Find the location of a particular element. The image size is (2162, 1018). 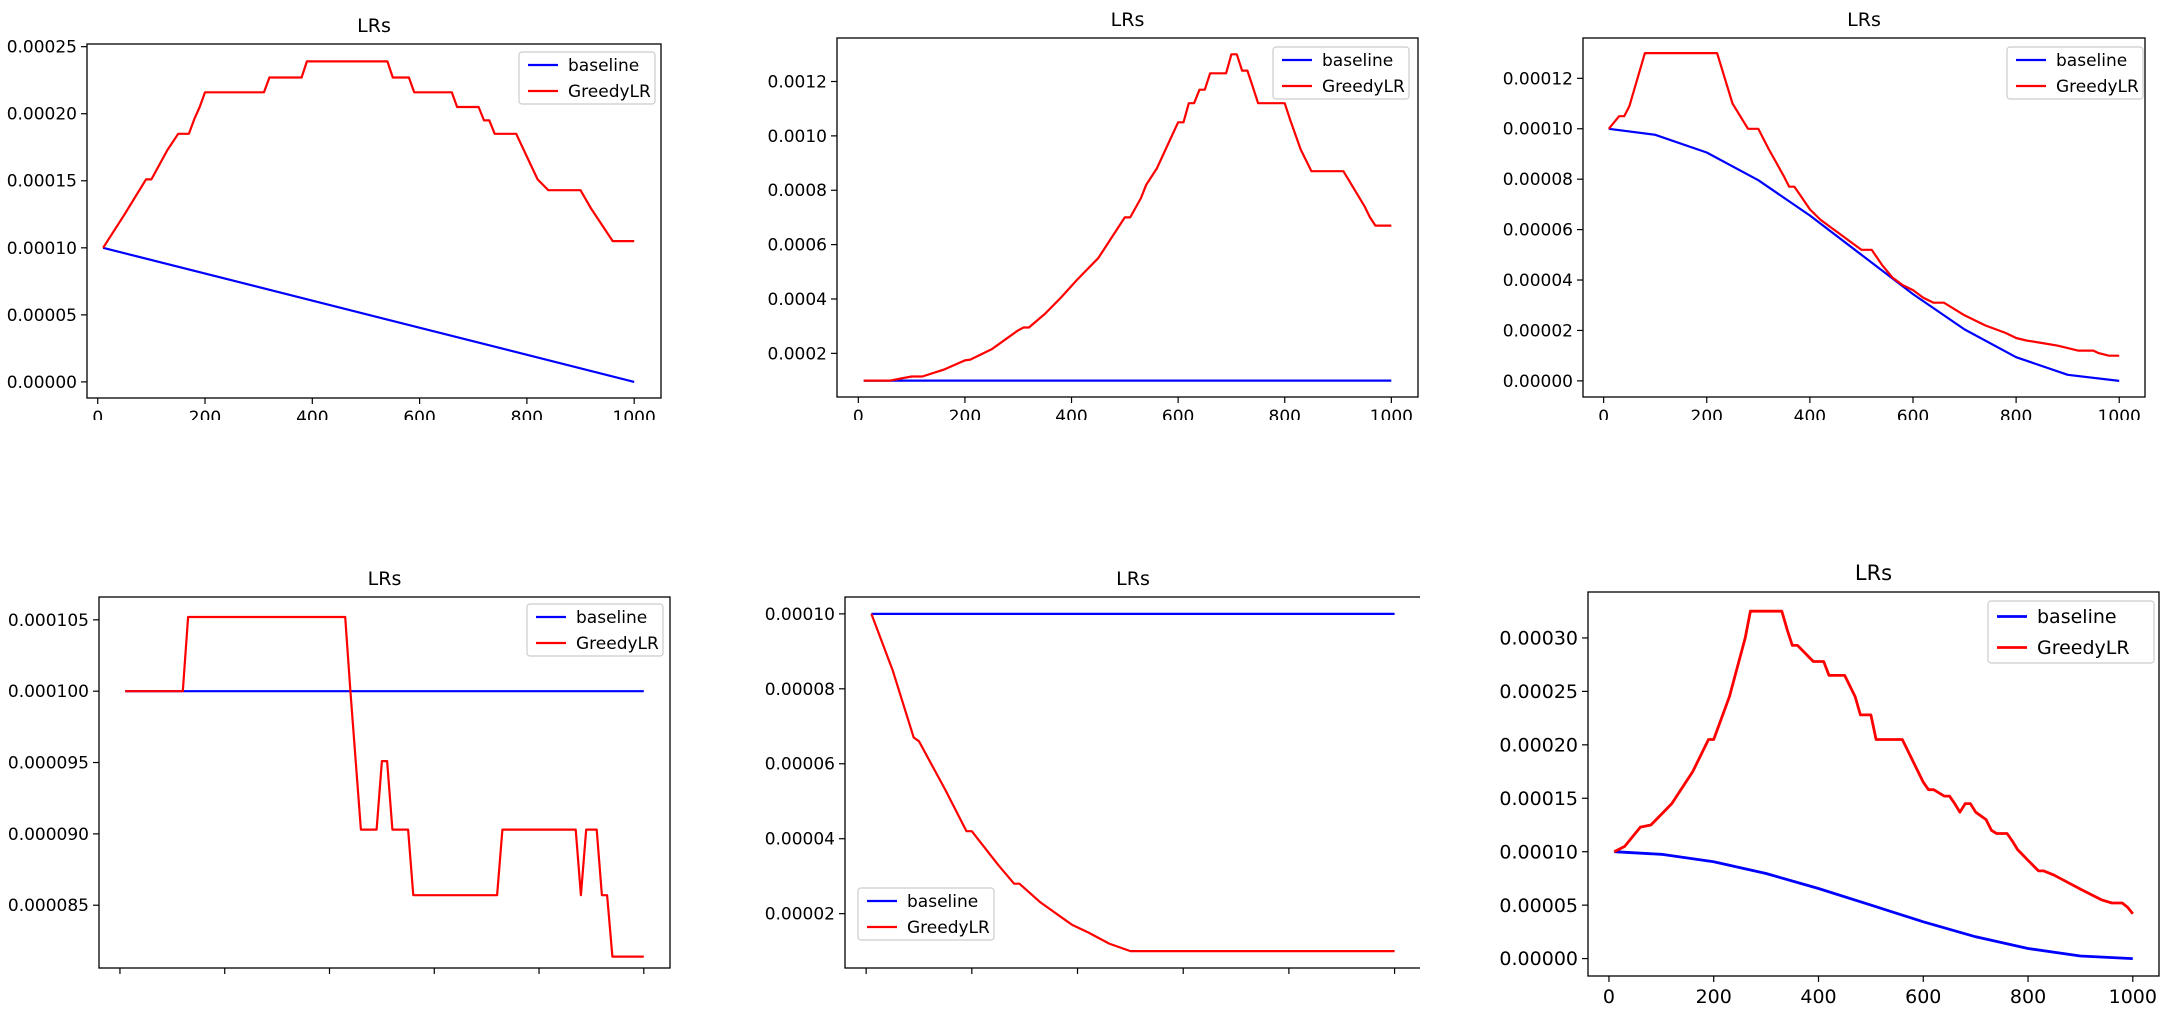

chart-4-x-tick-label: 1000 is located at coordinates (643, 979).